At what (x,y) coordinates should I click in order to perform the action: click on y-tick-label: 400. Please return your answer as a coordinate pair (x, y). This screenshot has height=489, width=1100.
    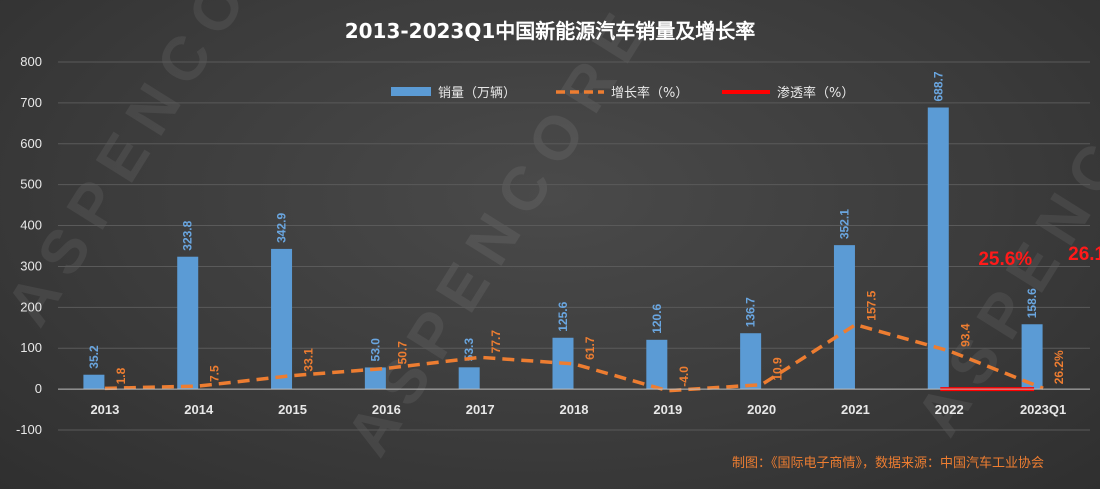
    Looking at the image, I should click on (31, 225).